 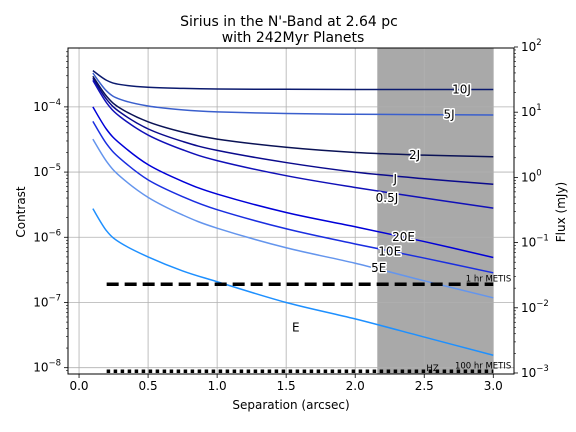 I want to click on curve-label: 5E, so click(x=378, y=268).